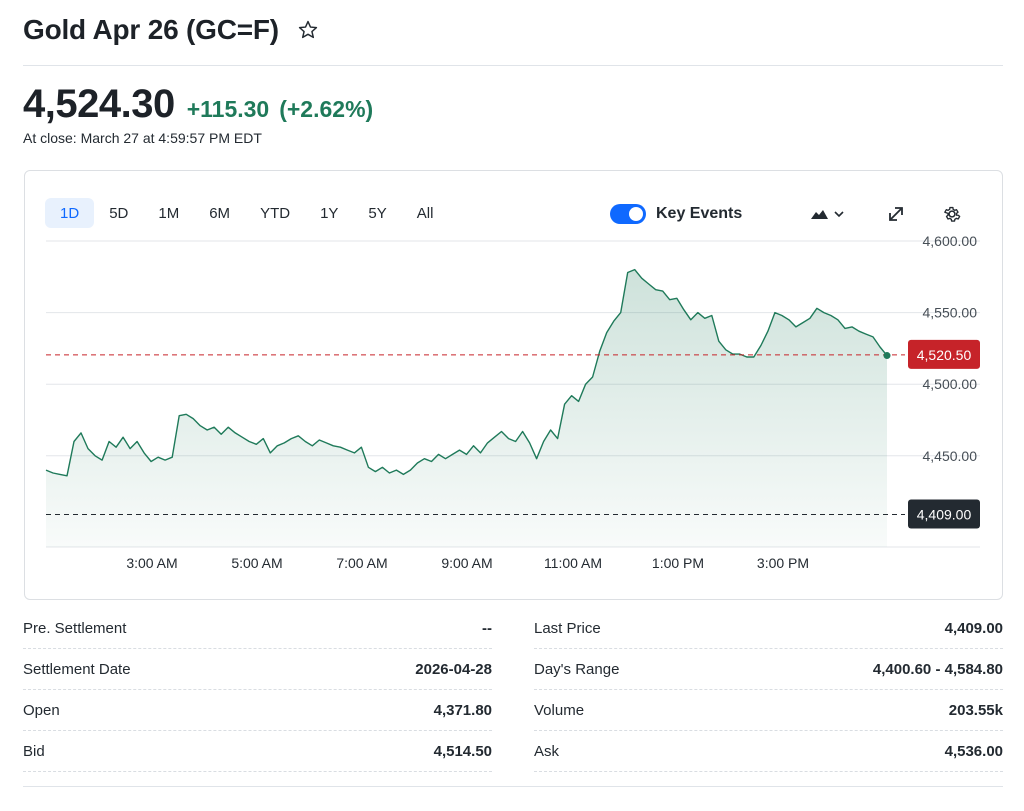 The width and height of the screenshot is (1024, 811). What do you see at coordinates (973, 751) in the screenshot?
I see `stat-value: 4,536.00` at bounding box center [973, 751].